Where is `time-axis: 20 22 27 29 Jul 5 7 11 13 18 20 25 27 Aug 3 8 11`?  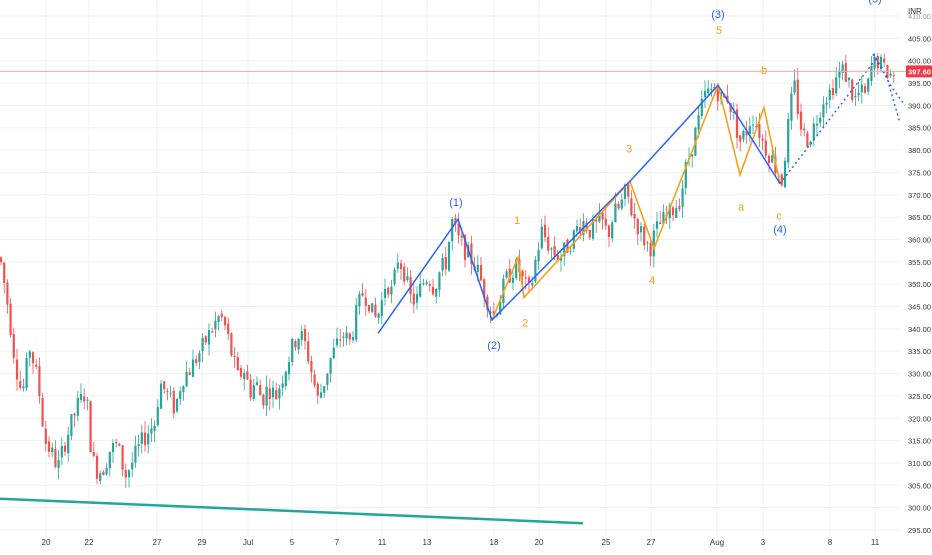 time-axis: 20 22 27 29 Jul 5 7 11 13 18 20 25 27 Aug 3 8 11 is located at coordinates (461, 542).